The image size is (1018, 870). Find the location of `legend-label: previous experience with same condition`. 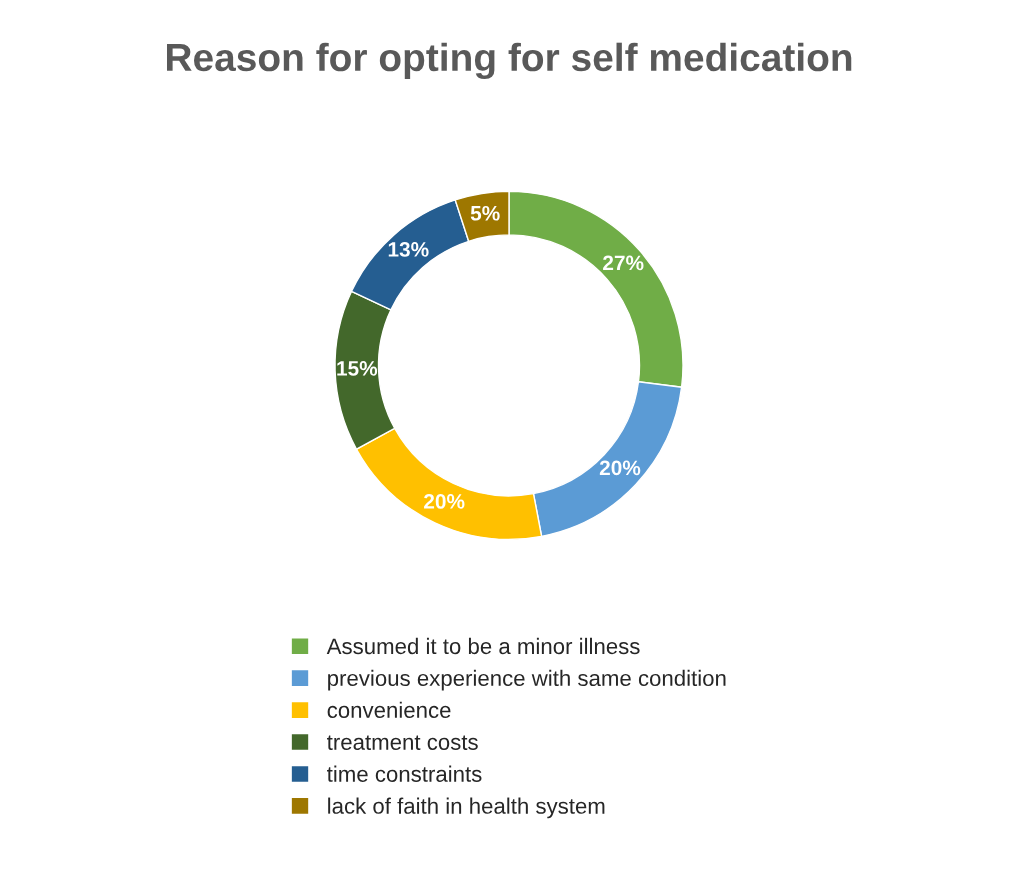

legend-label: previous experience with same condition is located at coordinates (527, 680).